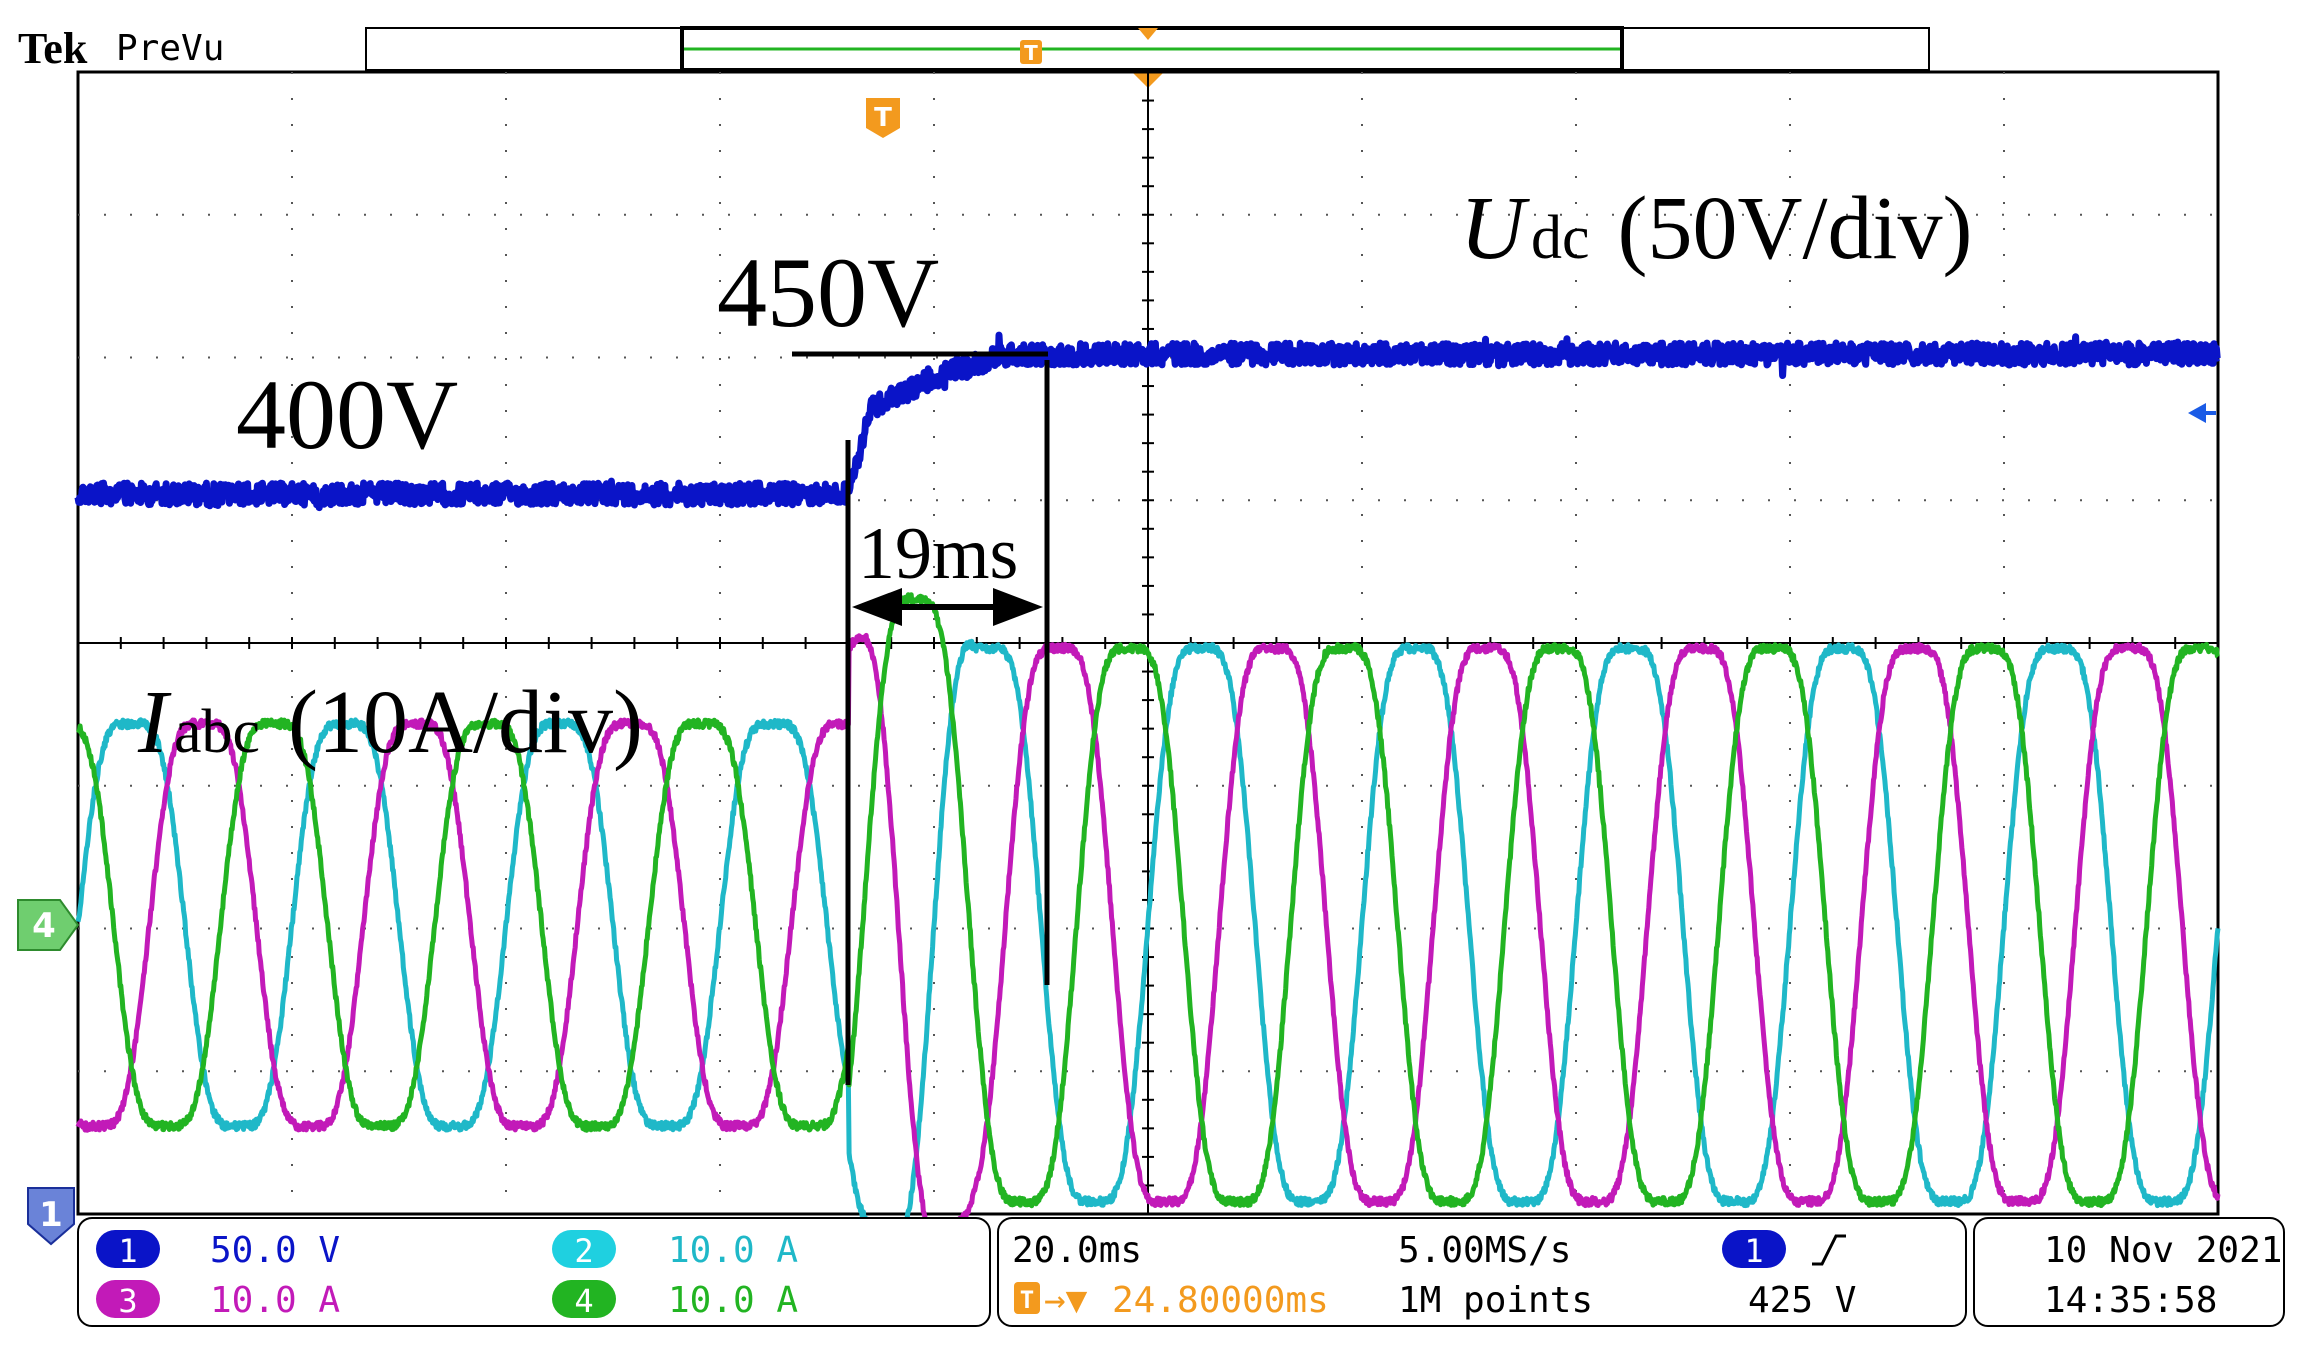 This screenshot has height=1349, width=2304. I want to click on overview-trigger-icon, so click(1031, 52).